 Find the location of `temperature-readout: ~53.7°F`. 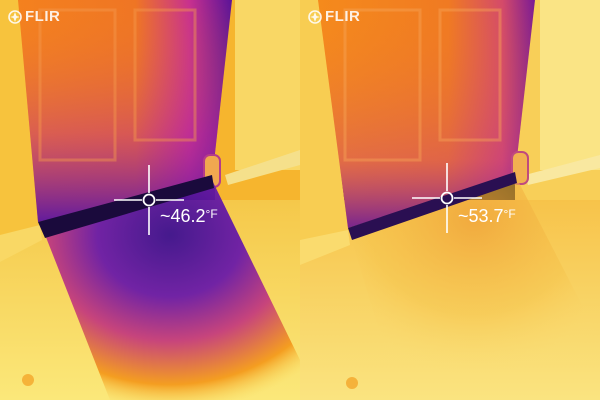

temperature-readout: ~53.7°F is located at coordinates (487, 216).